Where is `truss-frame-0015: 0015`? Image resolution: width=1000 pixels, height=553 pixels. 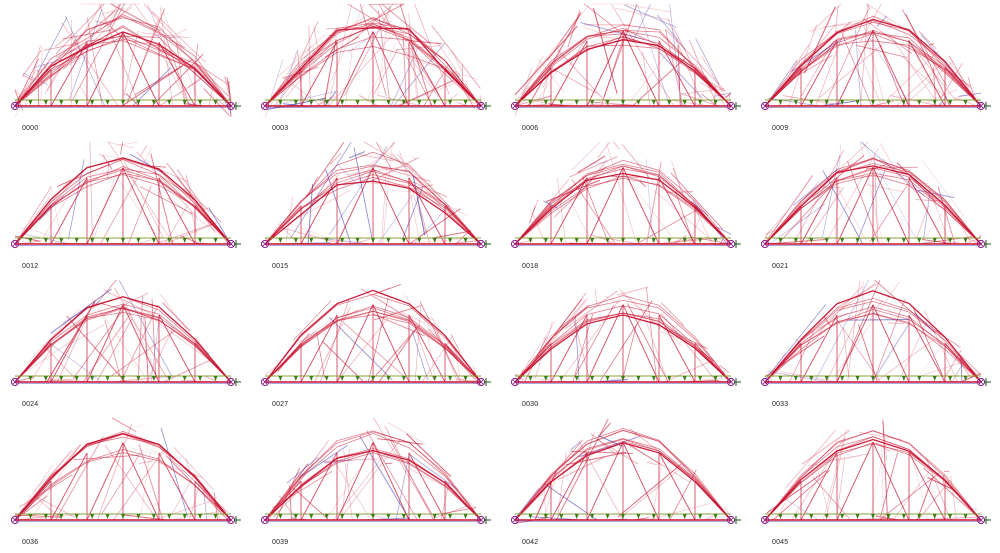
truss-frame-0015: 0015 is located at coordinates (376, 207).